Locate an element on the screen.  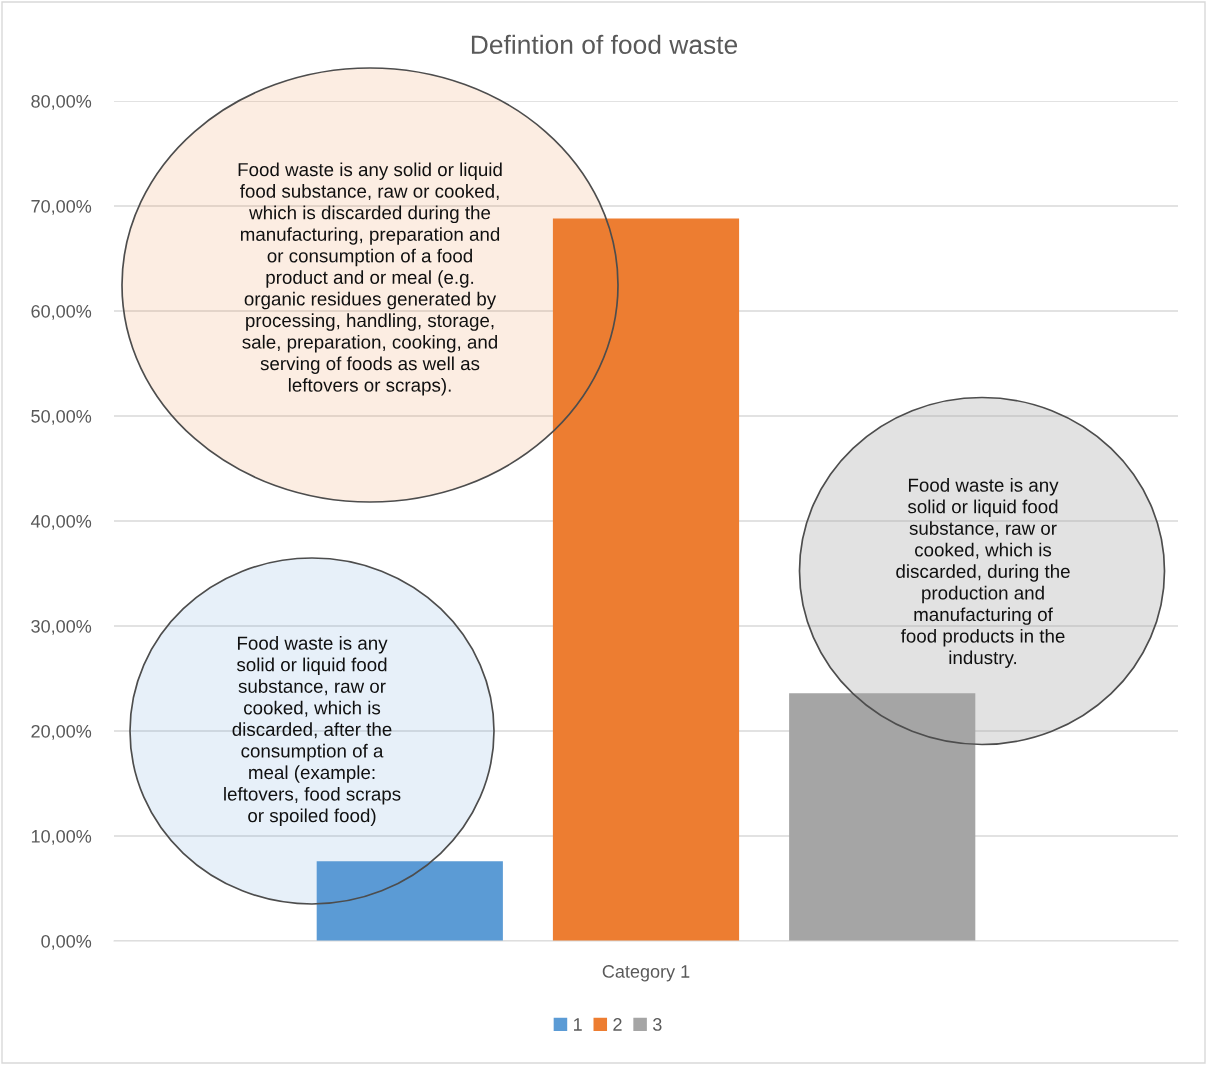
y-tick-label: 30,00% is located at coordinates (61, 627).